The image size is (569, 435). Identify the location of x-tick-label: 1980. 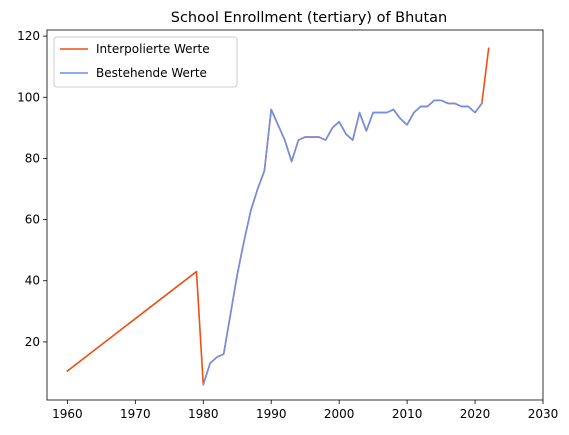
(203, 414).